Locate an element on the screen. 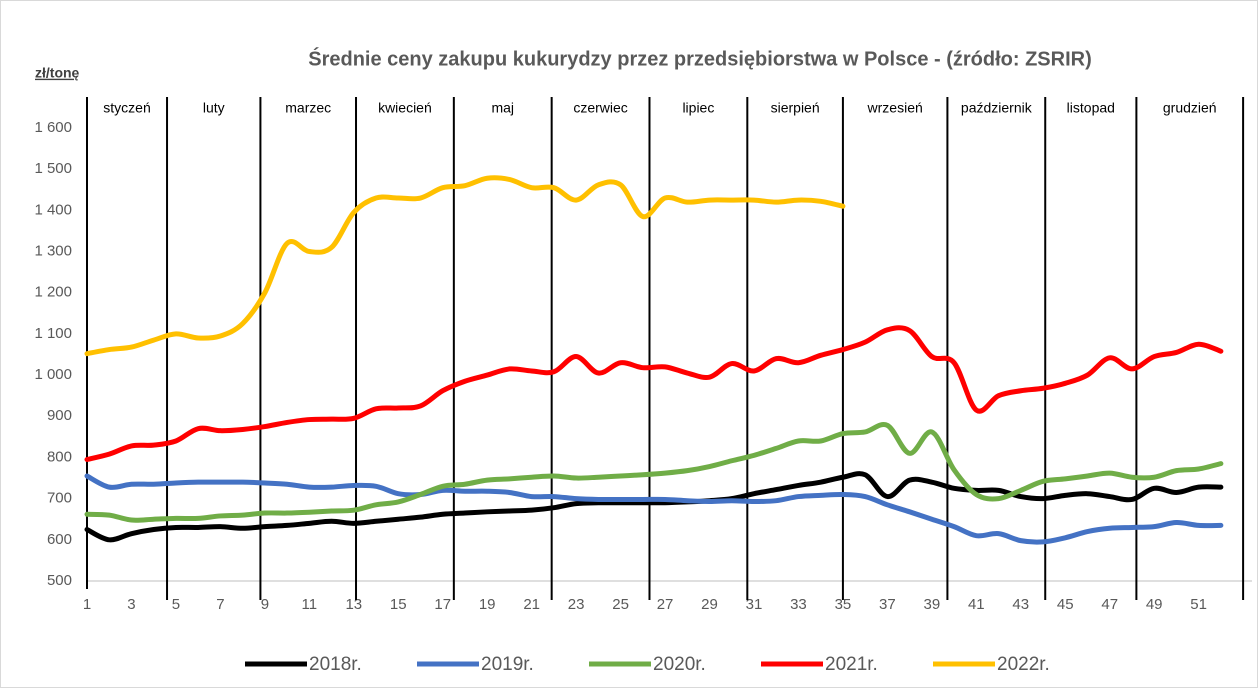 Image resolution: width=1258 pixels, height=688 pixels. legend-label: 2019r. is located at coordinates (507, 664).